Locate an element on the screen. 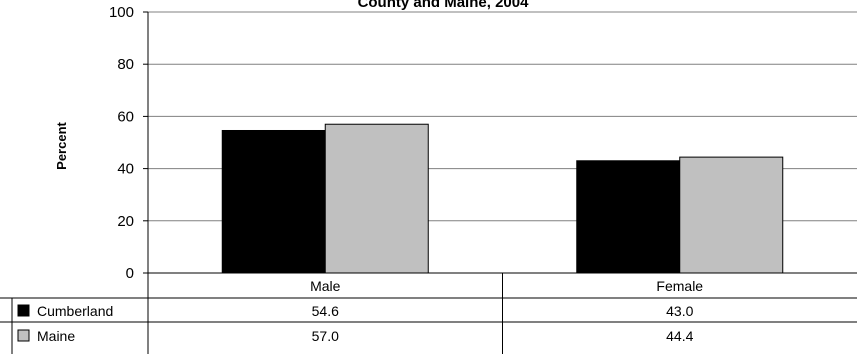  category-label-female: Female is located at coordinates (679, 286).